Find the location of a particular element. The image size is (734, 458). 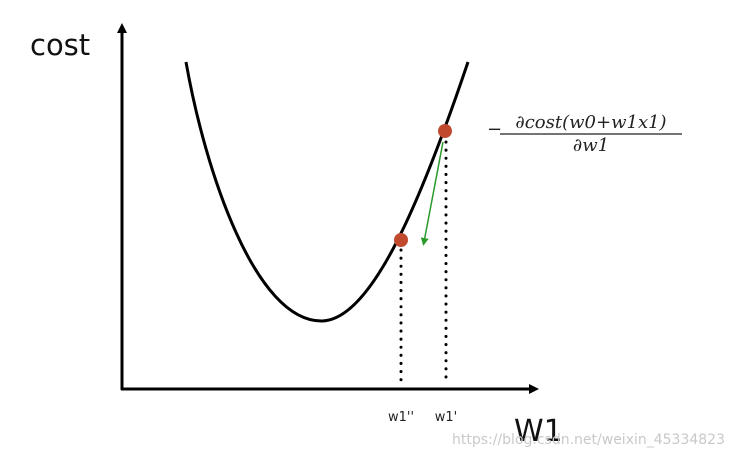

watermark-text: https://blog.csdn.net/weixin_45334823 is located at coordinates (588, 440).